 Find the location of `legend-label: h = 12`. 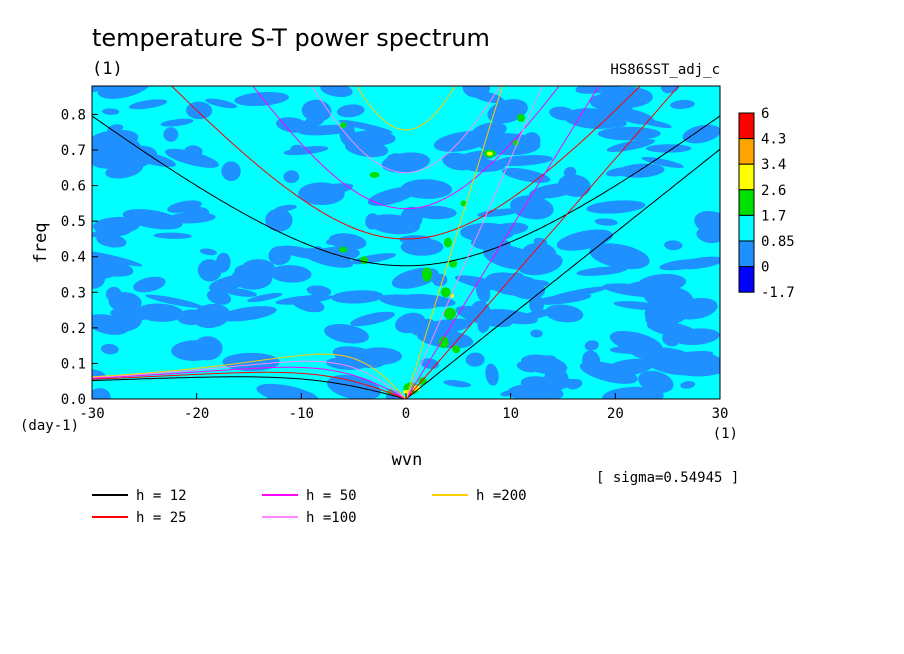

legend-label: h = 12 is located at coordinates (161, 496).